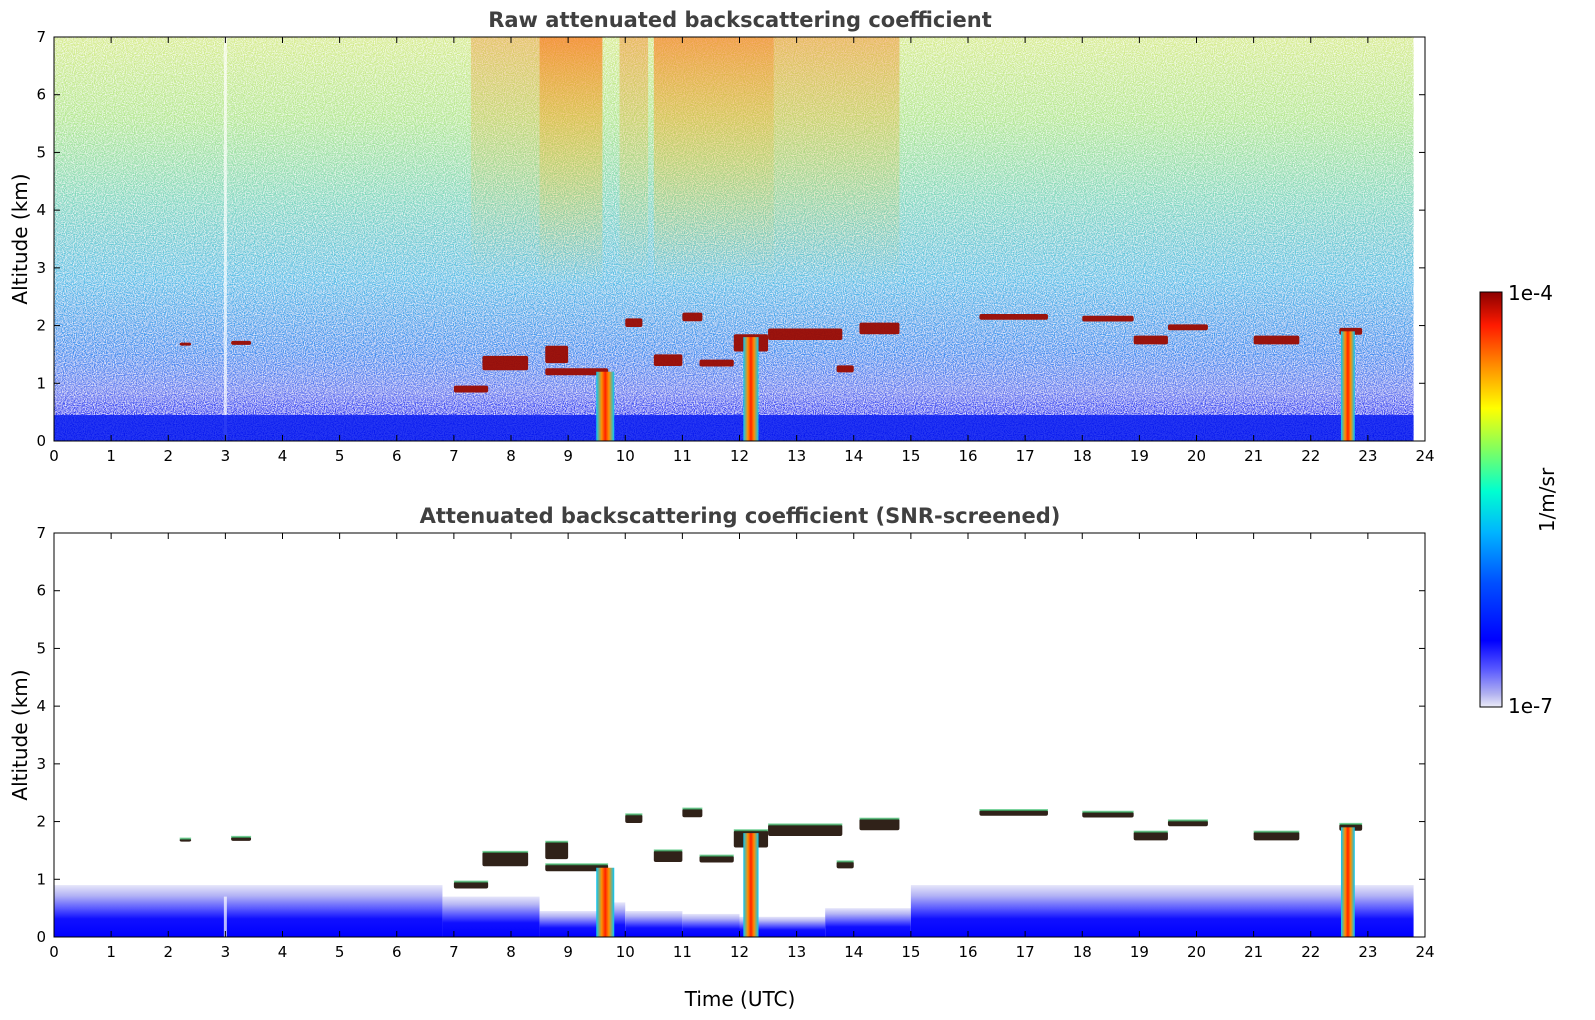  I want to click on colorbar-gradient, so click(1491, 499).